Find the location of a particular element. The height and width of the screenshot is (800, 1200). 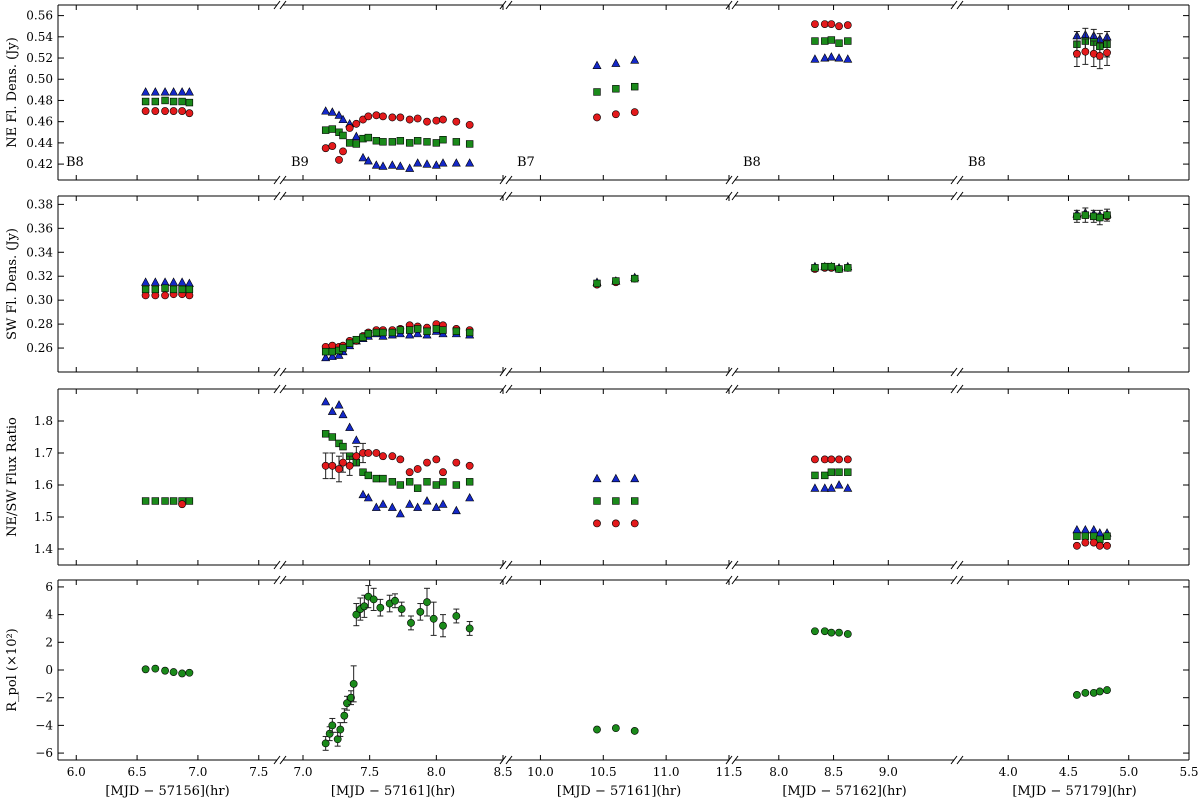

y-tick-label: 0.50 is located at coordinates (39, 79).